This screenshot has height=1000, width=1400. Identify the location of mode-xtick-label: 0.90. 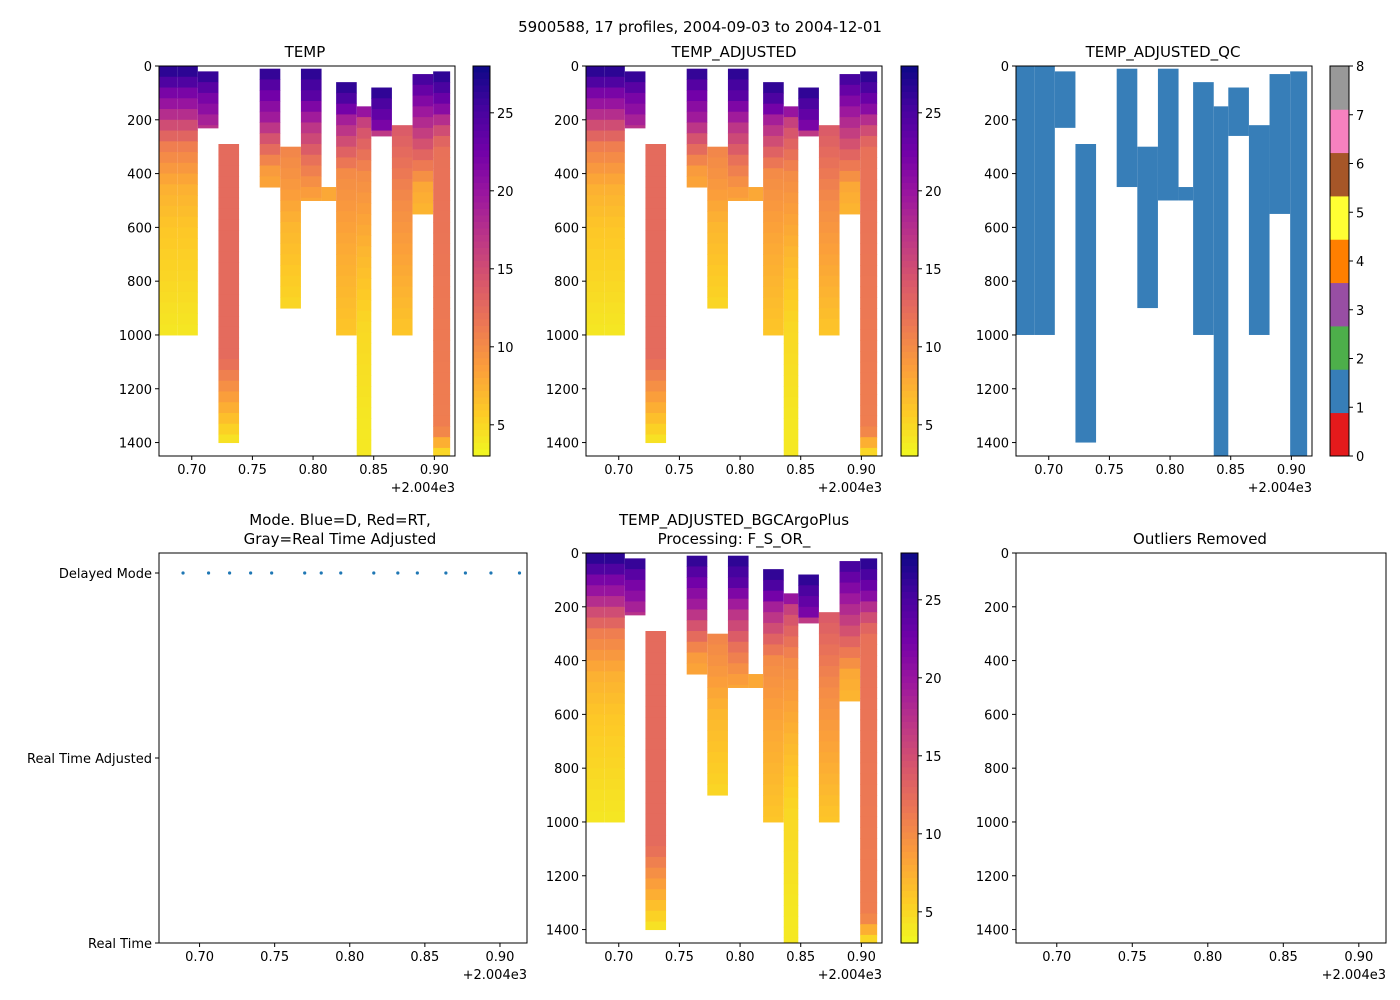
(499, 957).